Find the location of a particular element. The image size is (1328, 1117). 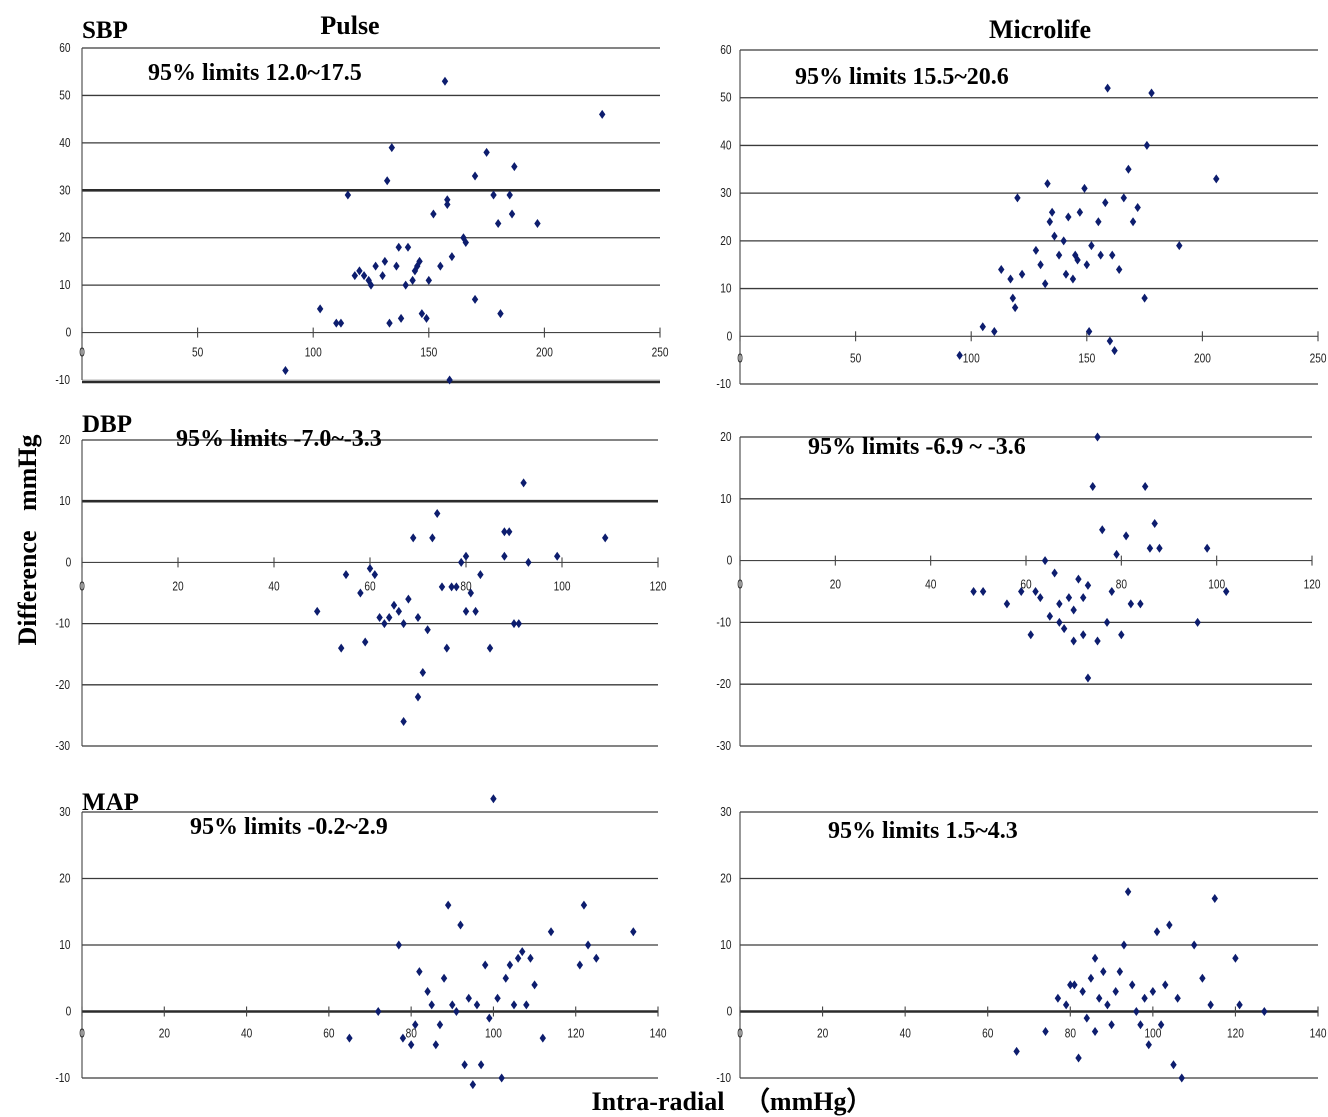

x-tick-label: 140 is located at coordinates (658, 1033).